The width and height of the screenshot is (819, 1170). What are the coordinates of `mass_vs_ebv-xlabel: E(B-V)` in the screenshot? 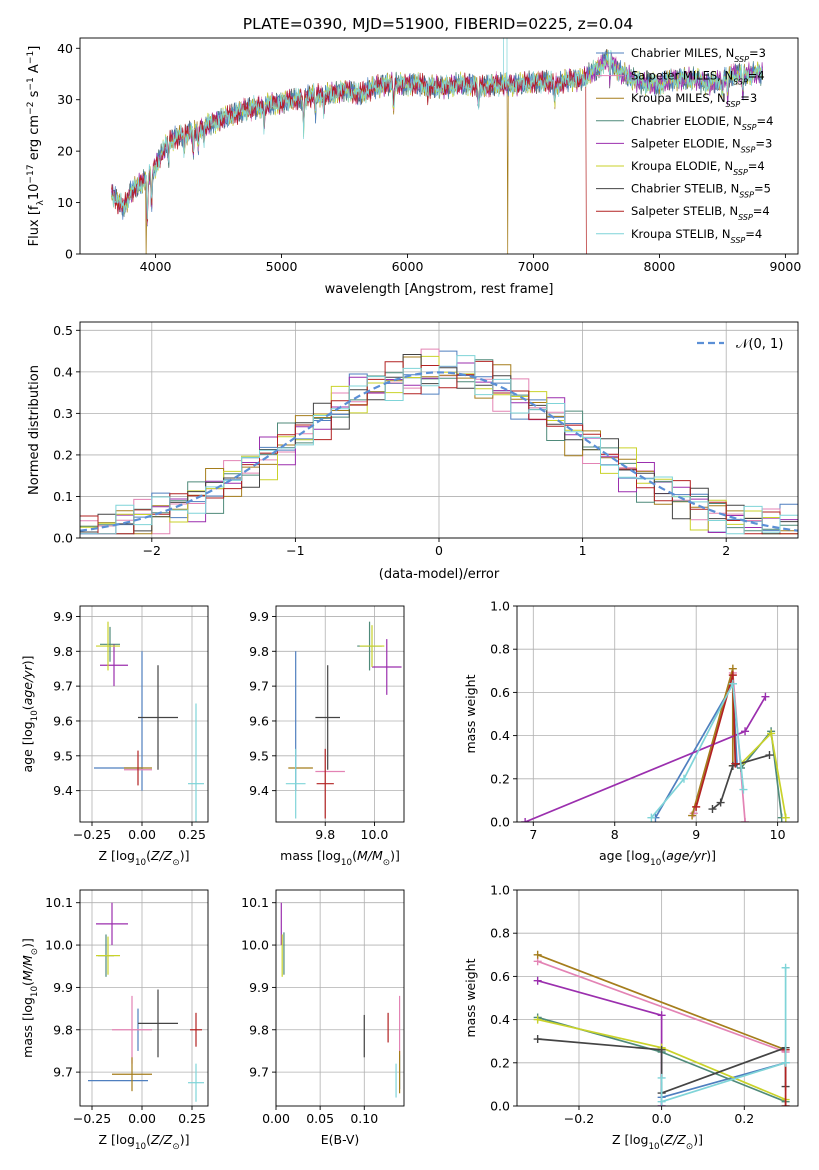 It's located at (340, 1139).